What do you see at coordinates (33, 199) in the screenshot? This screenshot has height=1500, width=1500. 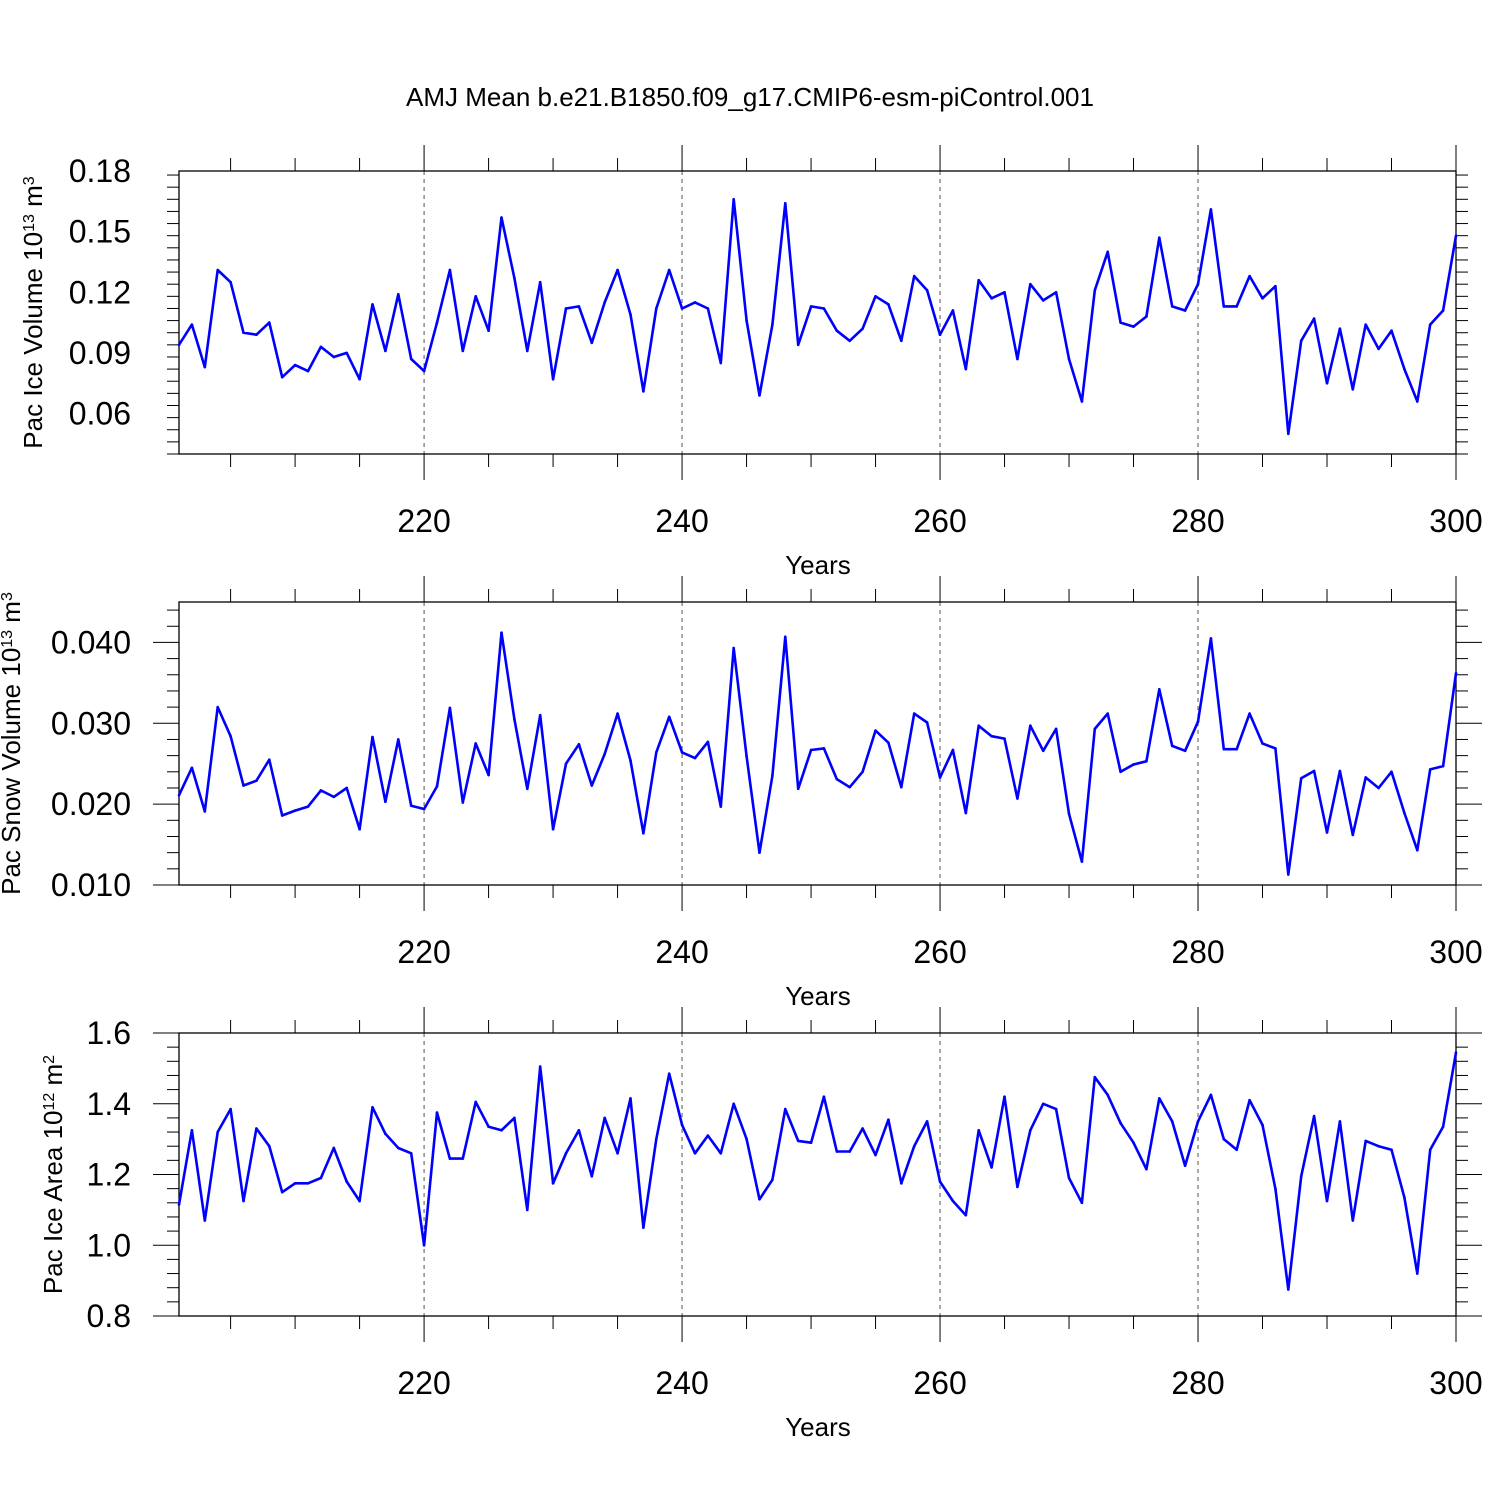 I see `y-axis-title-part: m` at bounding box center [33, 199].